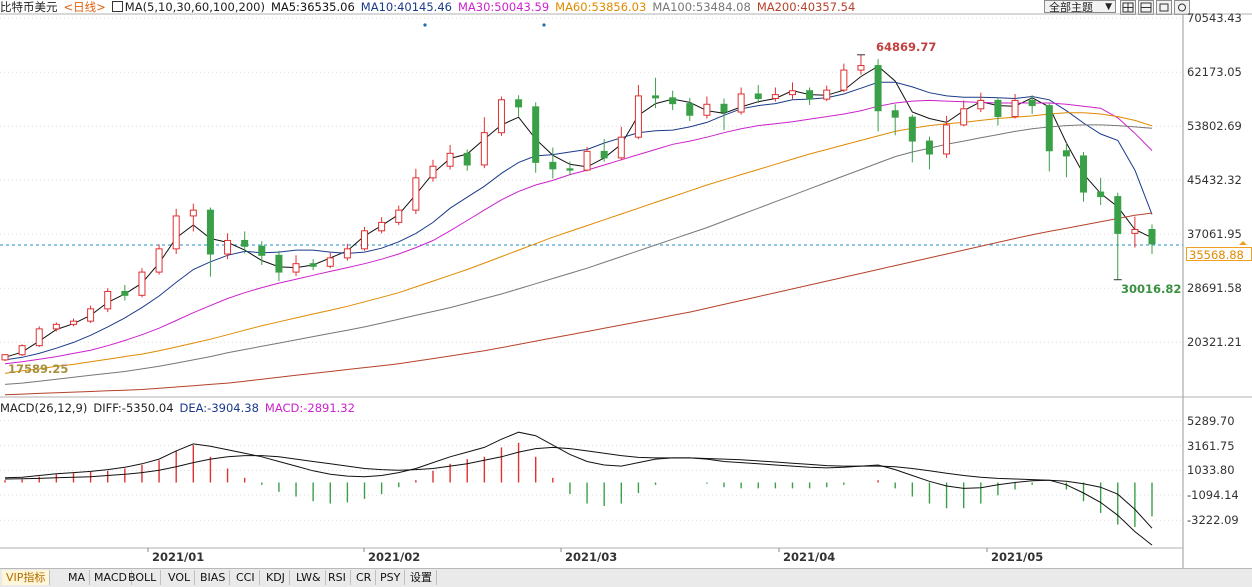  What do you see at coordinates (1108, 7) in the screenshot?
I see `chevron-down-icon: ▼` at bounding box center [1108, 7].